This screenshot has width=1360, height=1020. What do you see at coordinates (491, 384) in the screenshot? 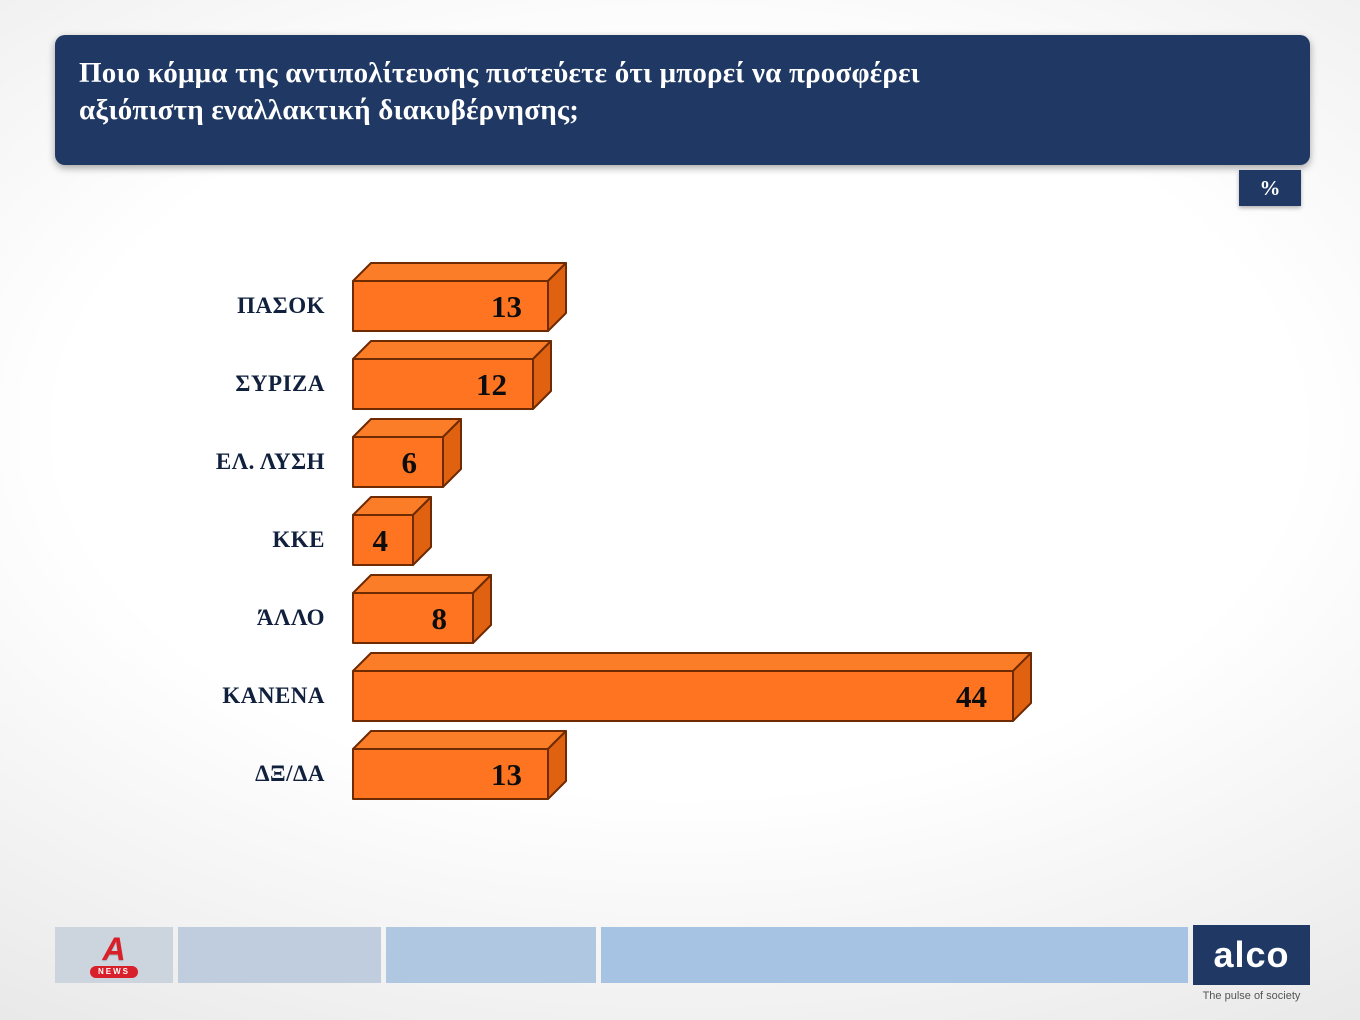
I see `bar-value-label: 12` at bounding box center [491, 384].